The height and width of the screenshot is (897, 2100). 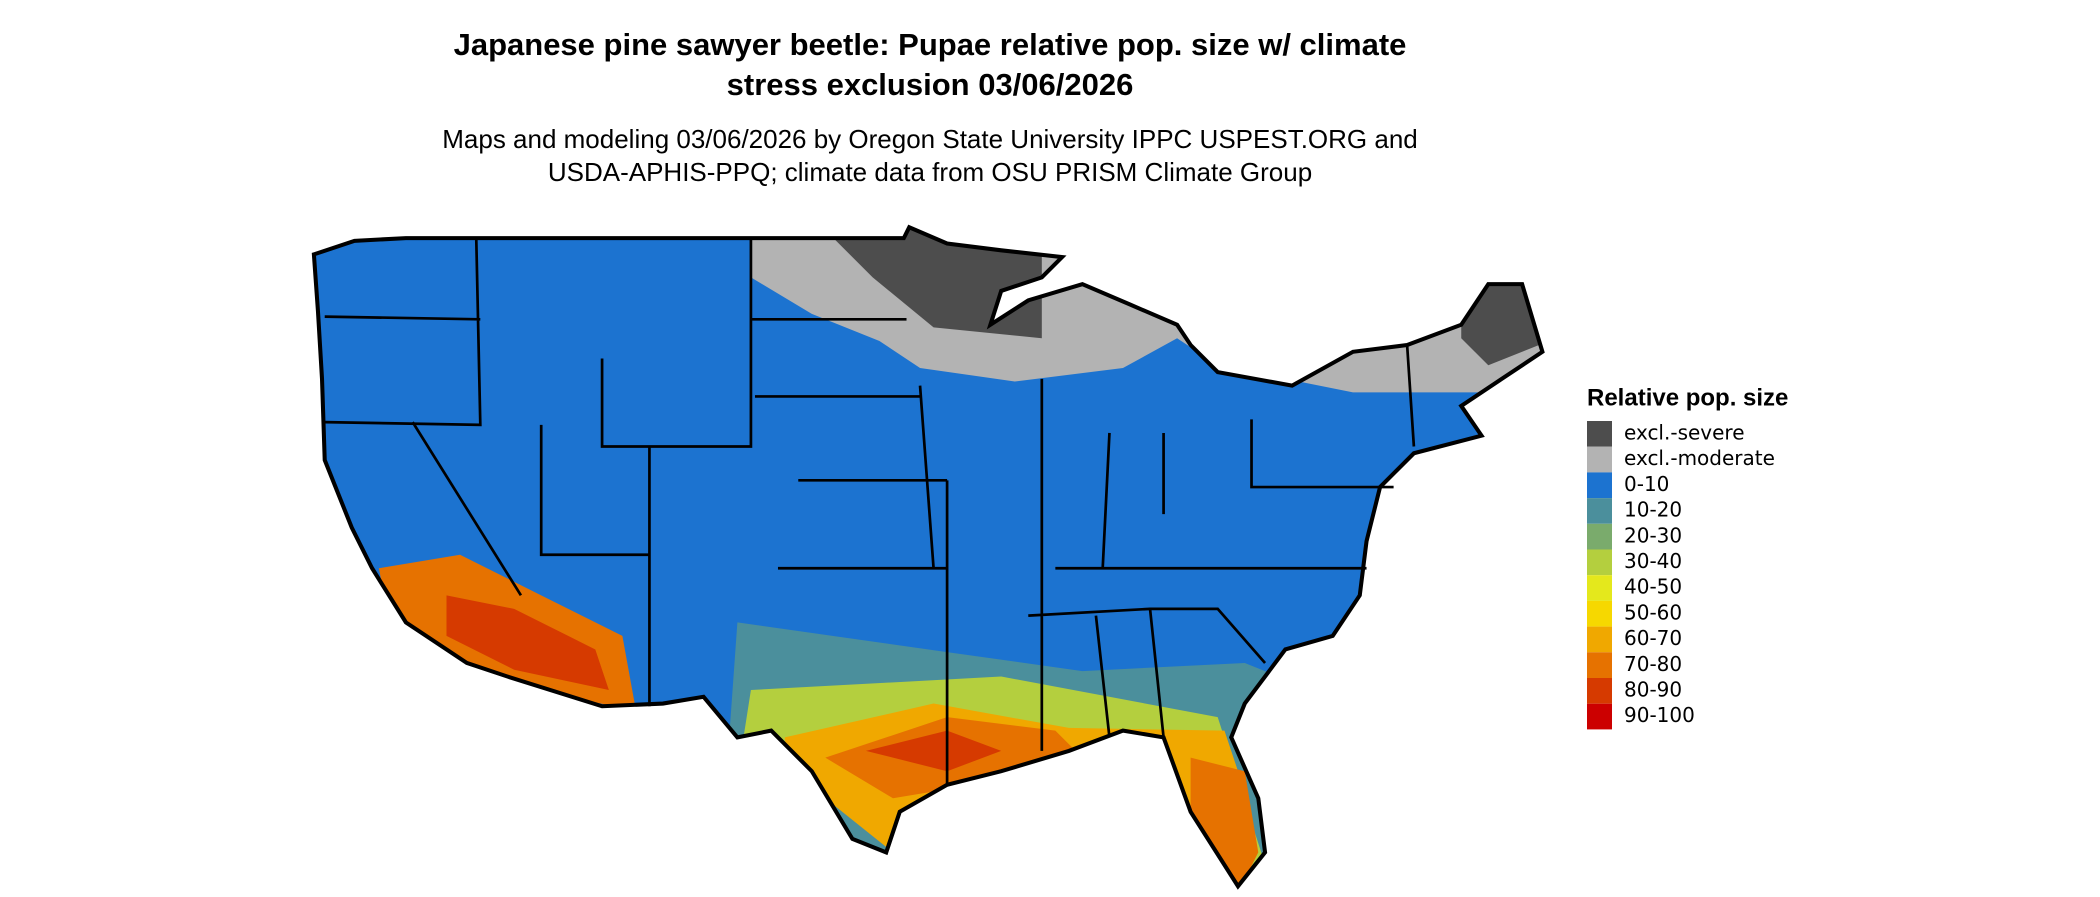 I want to click on legend-label: excl.-severe, so click(x=1684, y=433).